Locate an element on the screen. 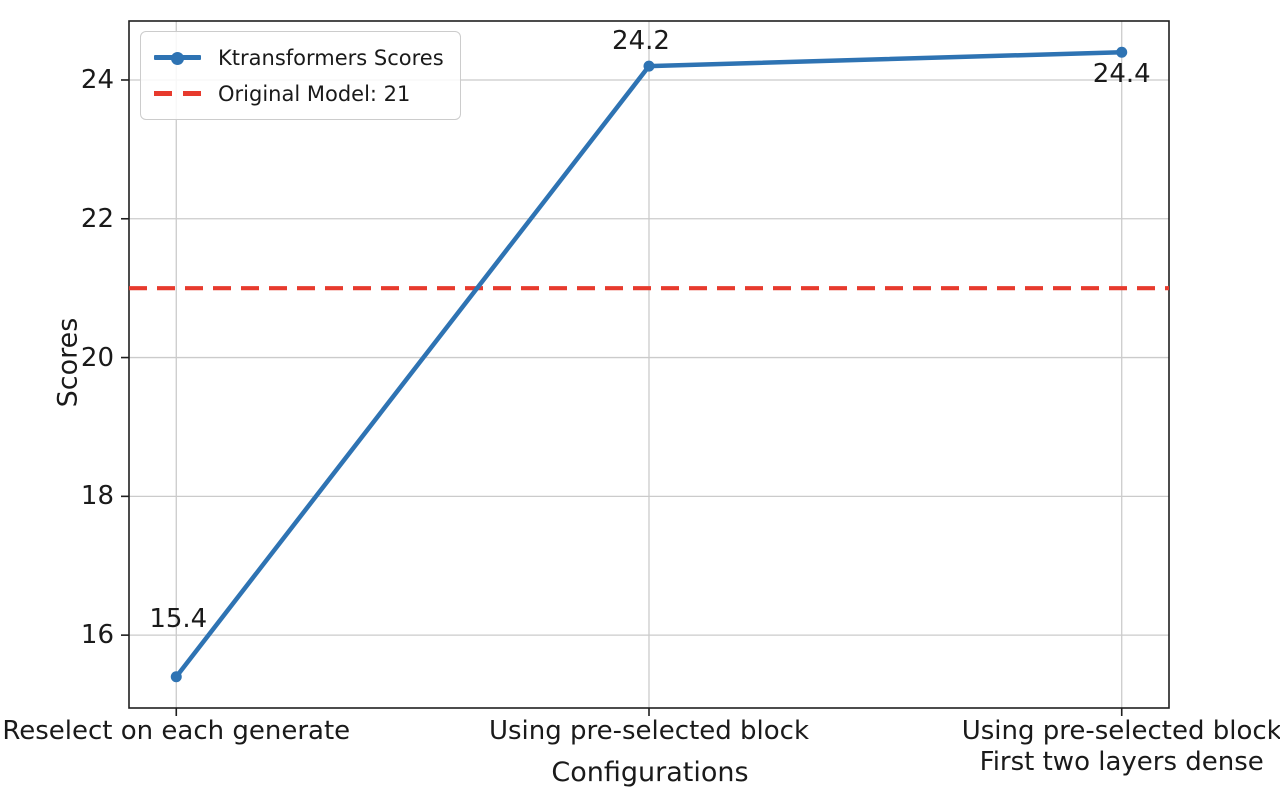 Image resolution: width=1280 pixels, height=803 pixels. legend: Ktransformers Scores Original Model: 21 is located at coordinates (300, 75).